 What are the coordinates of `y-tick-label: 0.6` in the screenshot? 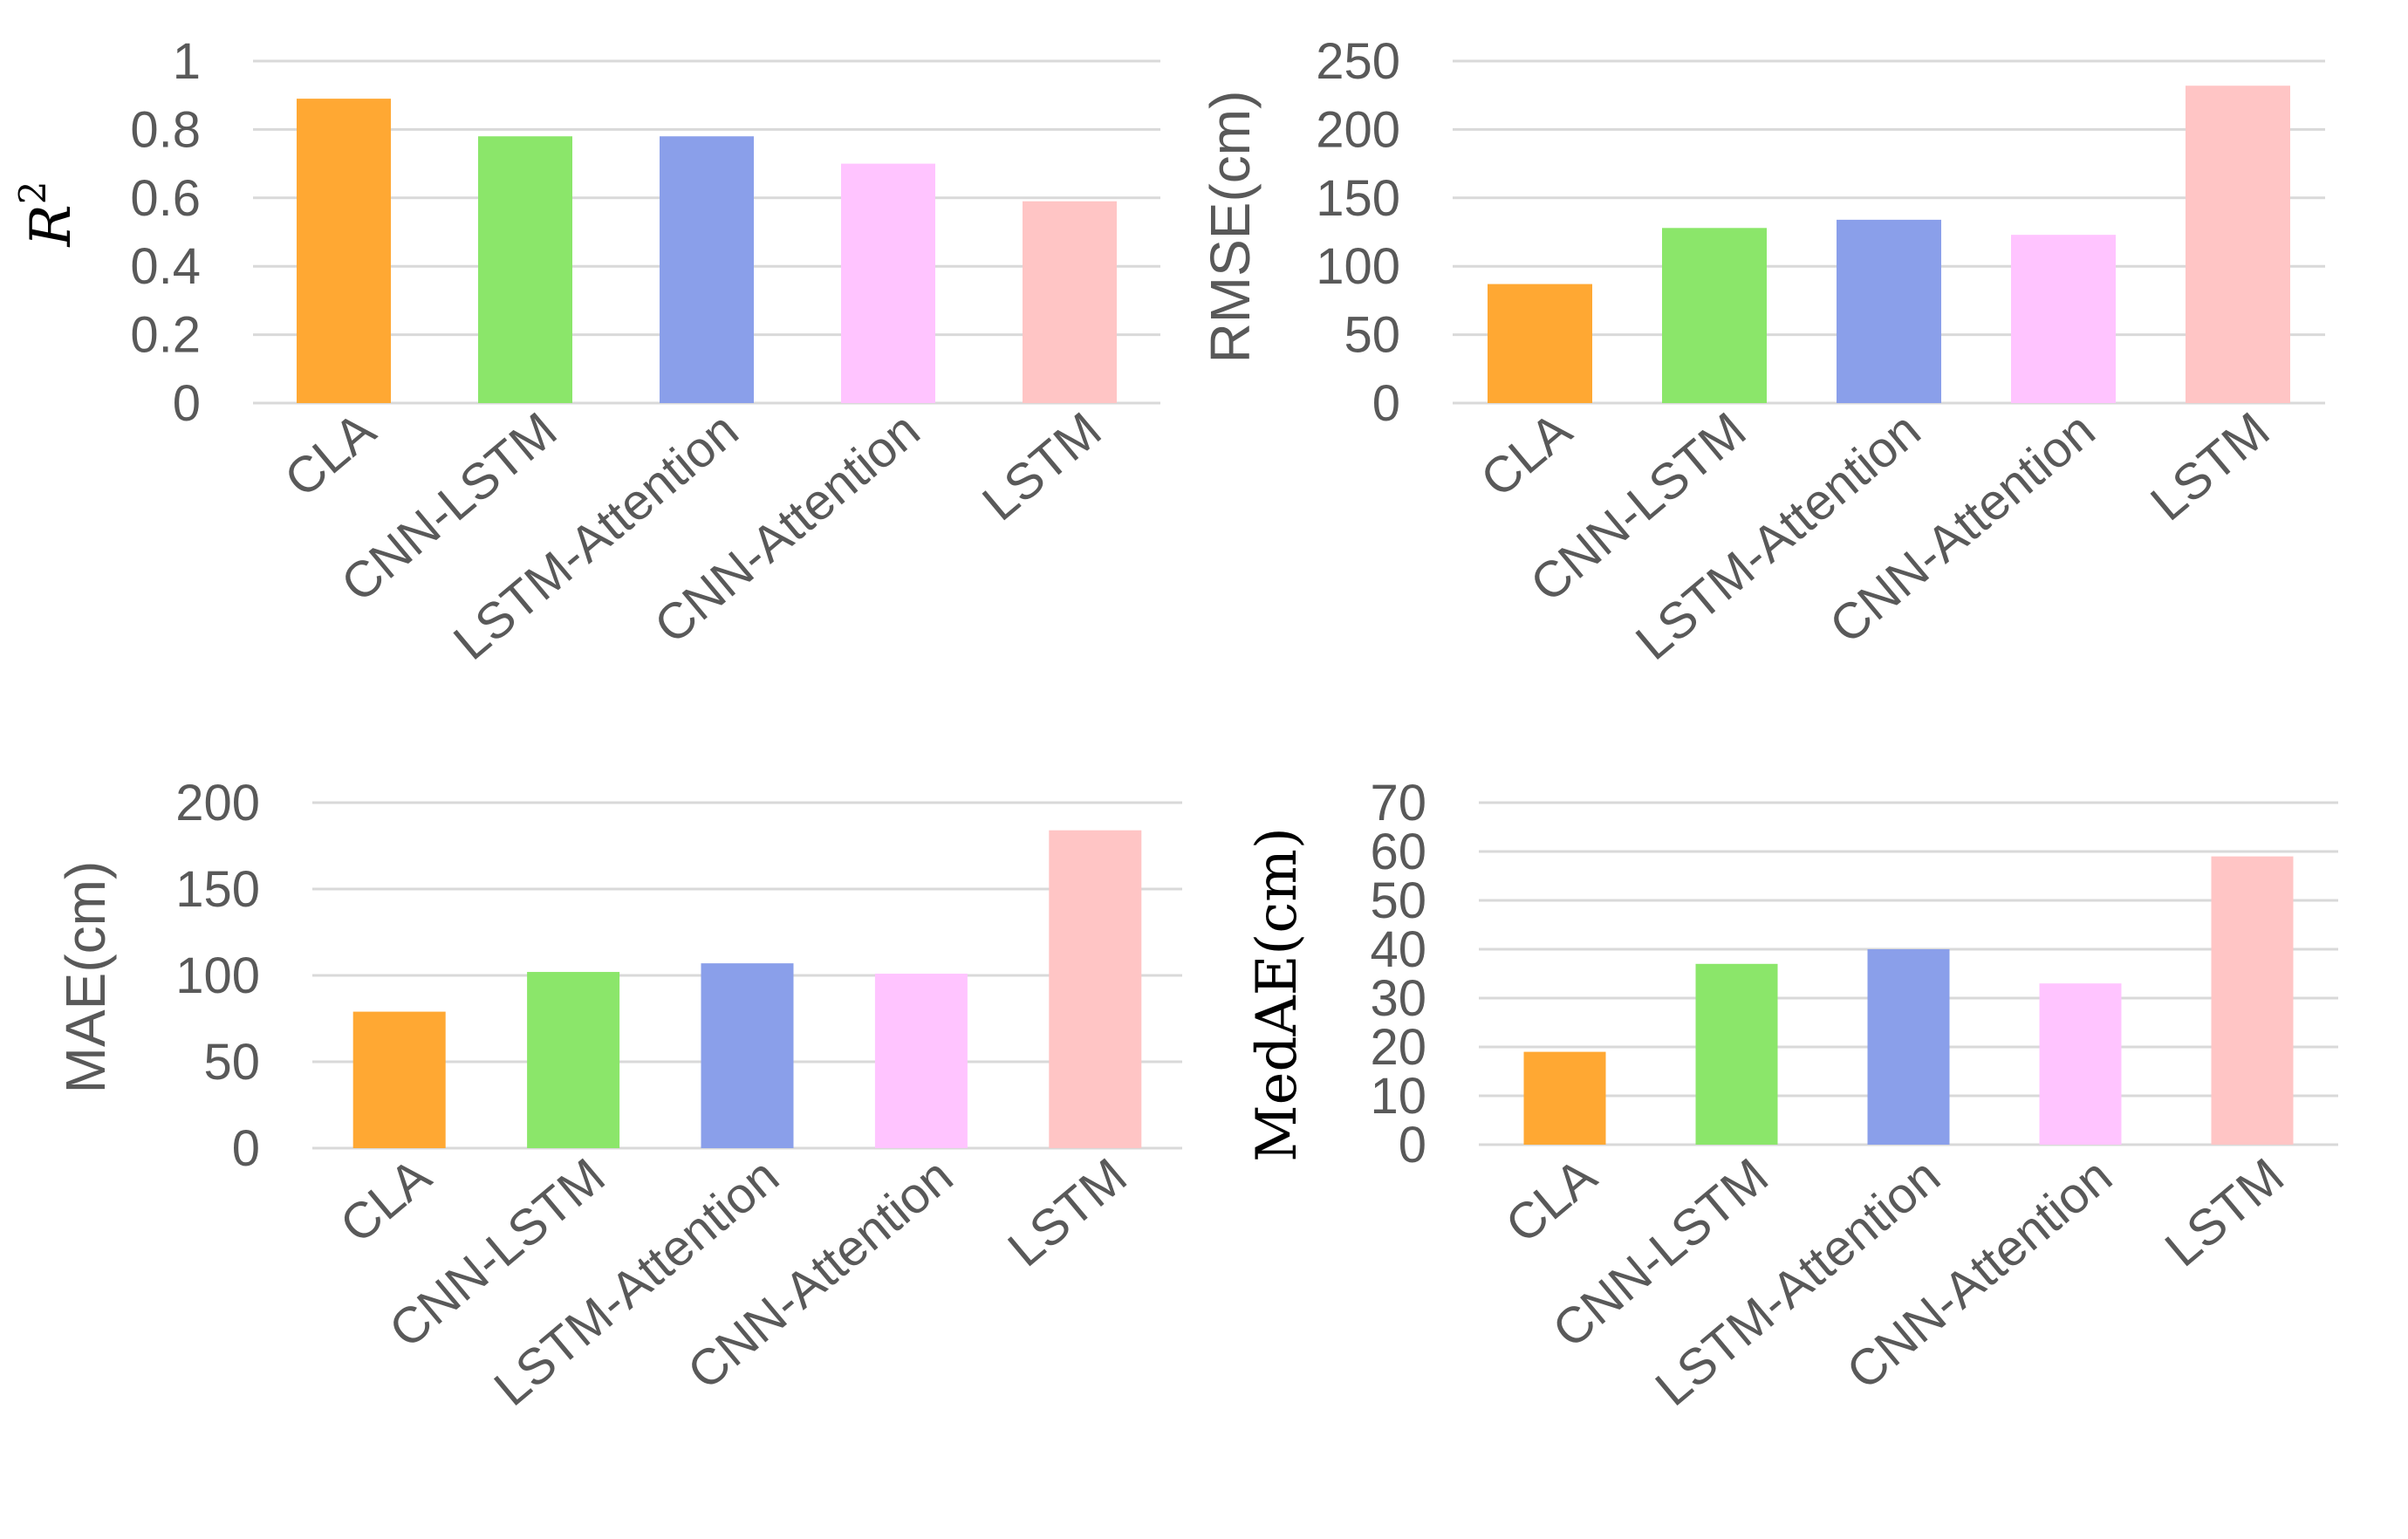 It's located at (166, 198).